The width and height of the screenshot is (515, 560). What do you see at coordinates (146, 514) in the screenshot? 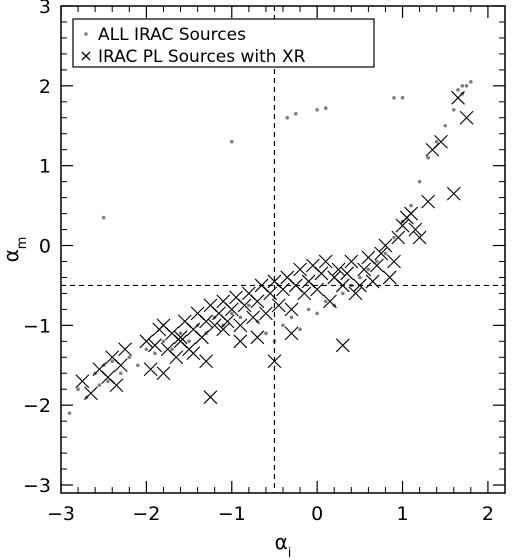
I see `x-tick-label: −2` at bounding box center [146, 514].